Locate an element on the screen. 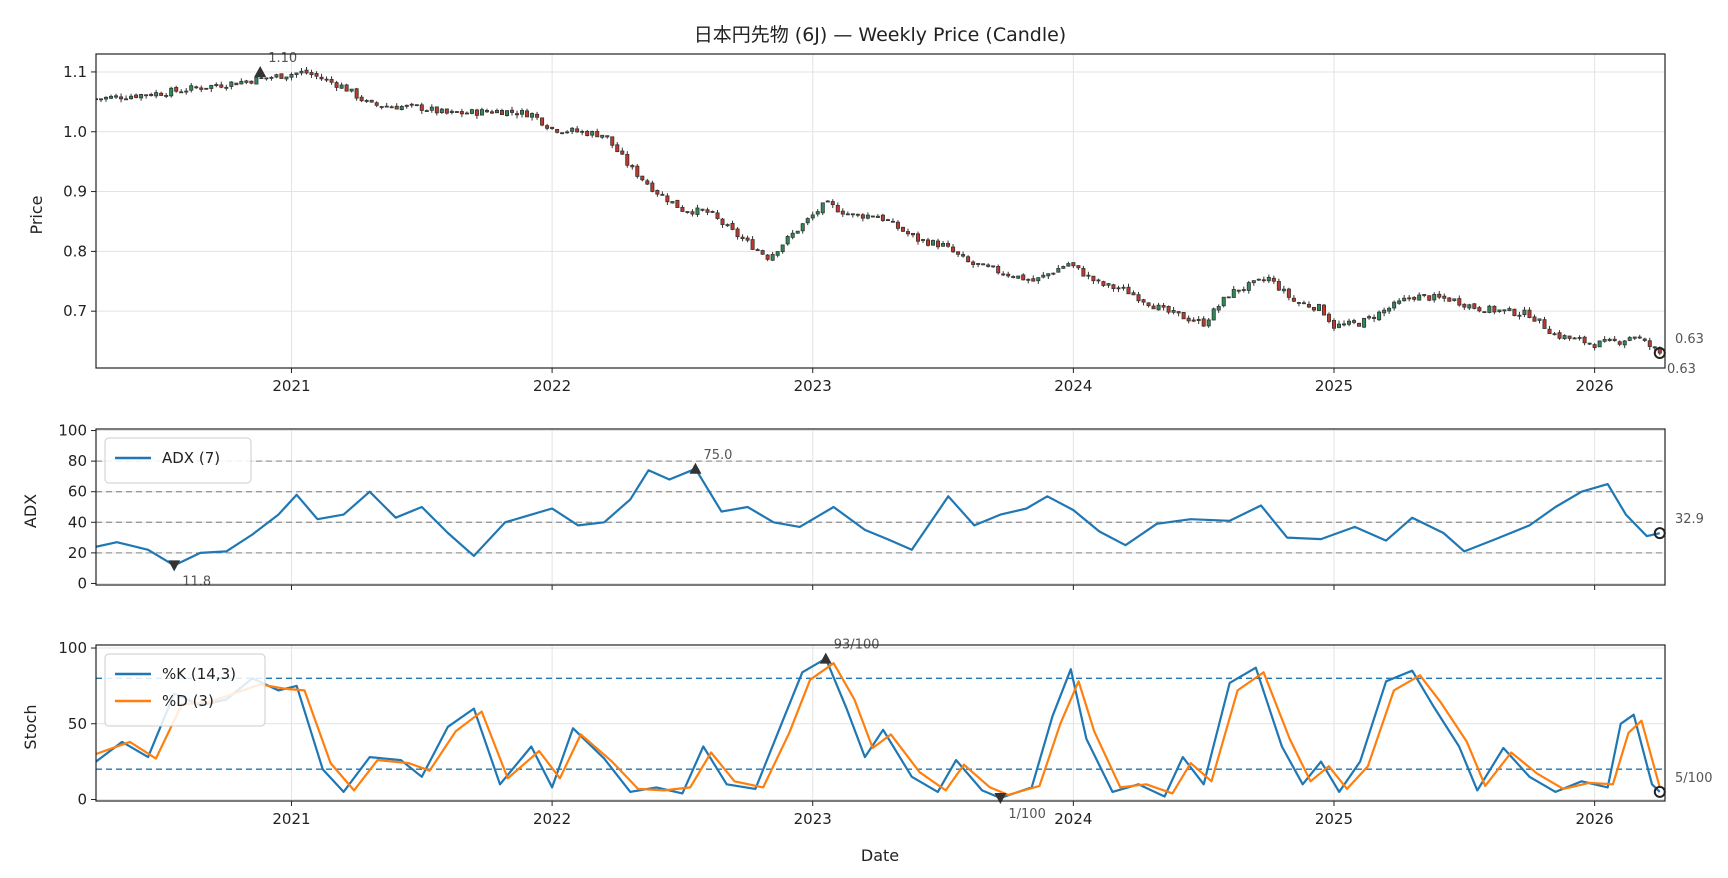 The width and height of the screenshot is (1728, 878). y-tick-label: 0 is located at coordinates (82, 583).